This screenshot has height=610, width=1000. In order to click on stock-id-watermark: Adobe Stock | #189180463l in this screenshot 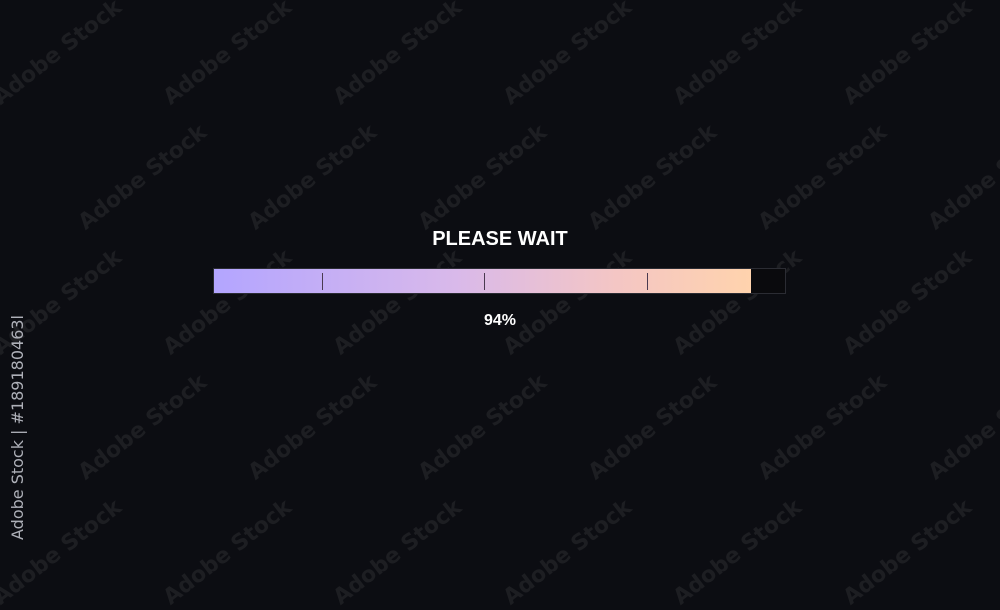, I will do `click(17, 427)`.